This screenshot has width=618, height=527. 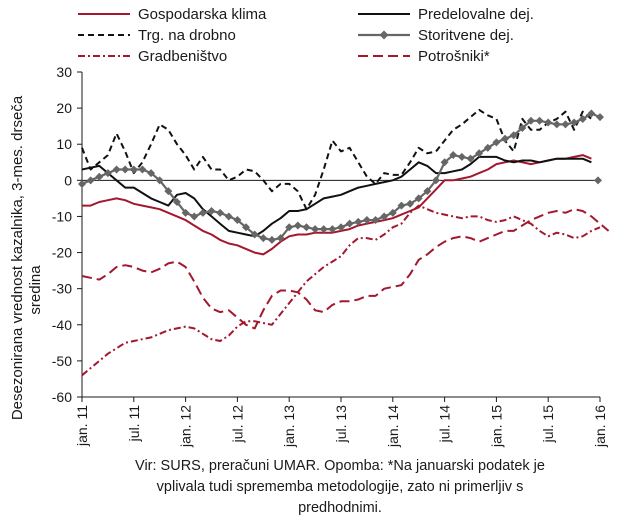 I want to click on x-tick-label: jul. 12, so click(x=237, y=424).